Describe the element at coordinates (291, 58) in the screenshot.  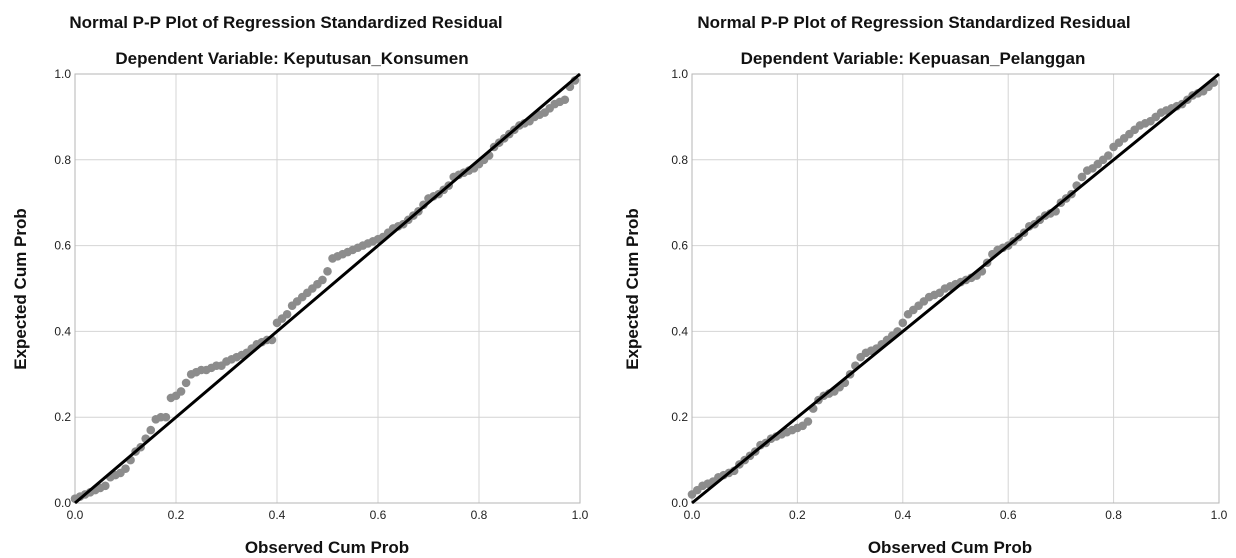
I see `chart-subtitle: Dependent Variable: Keputusan_Konsumen` at that location.